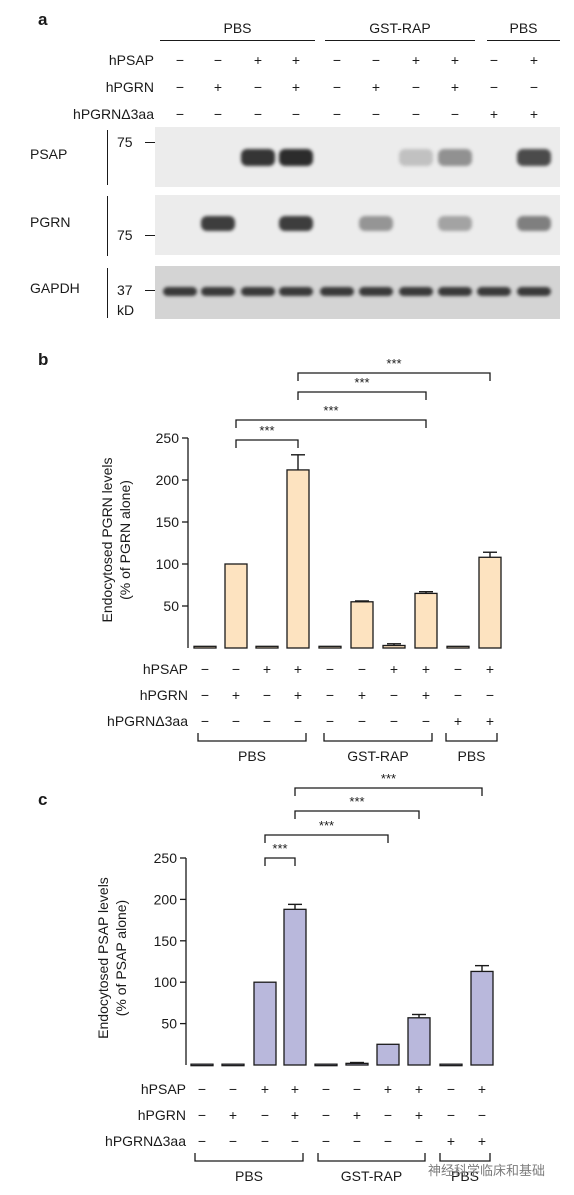 This screenshot has height=1195, width=574. Describe the element at coordinates (237, 28) in the screenshot. I see `panel-a-group-label: PBS` at that location.